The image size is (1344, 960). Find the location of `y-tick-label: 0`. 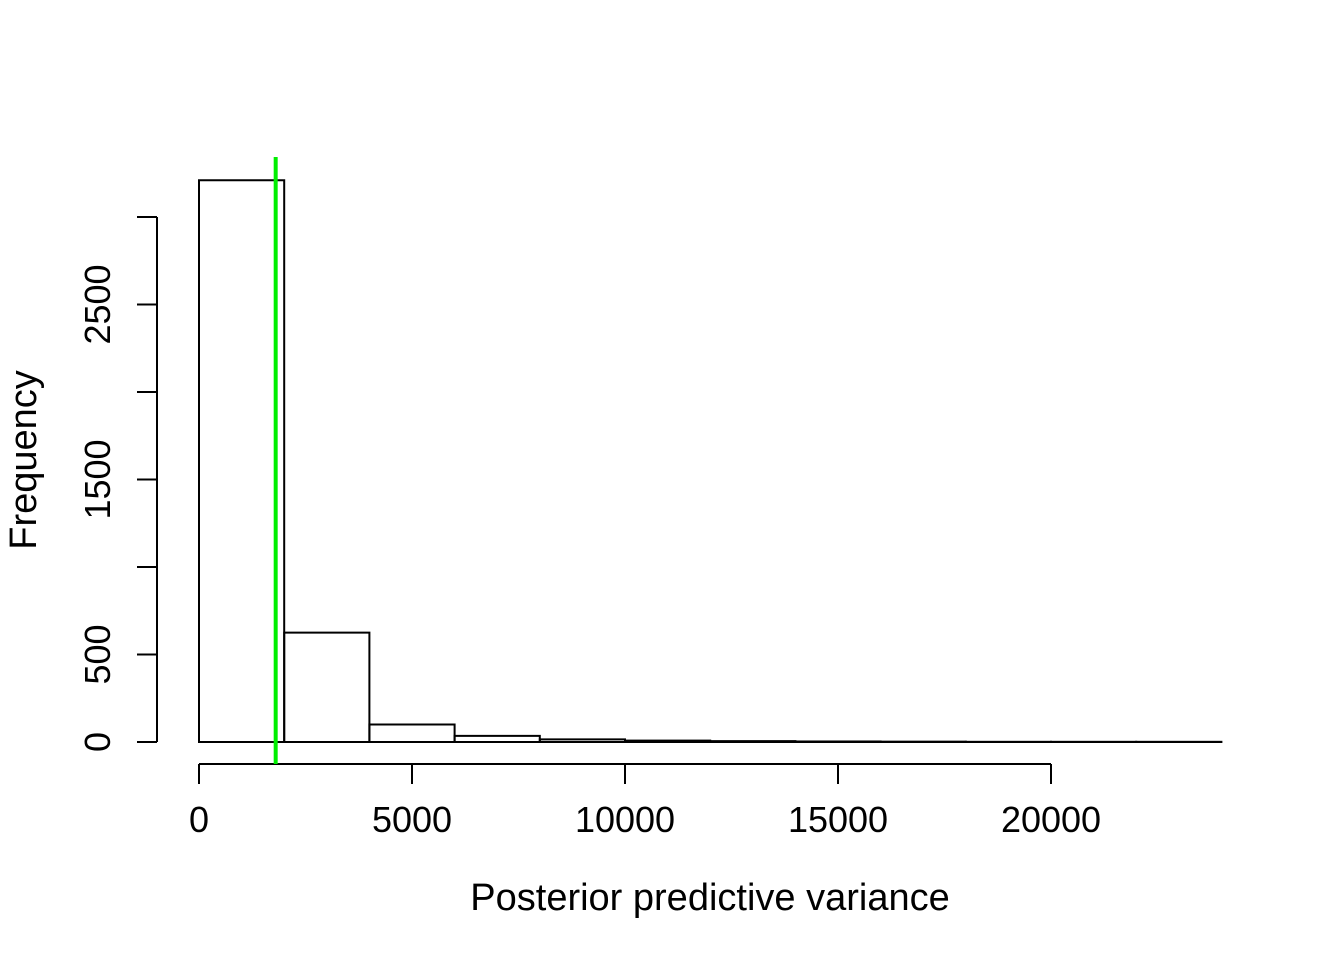

y-tick-label: 0 is located at coordinates (97, 742).